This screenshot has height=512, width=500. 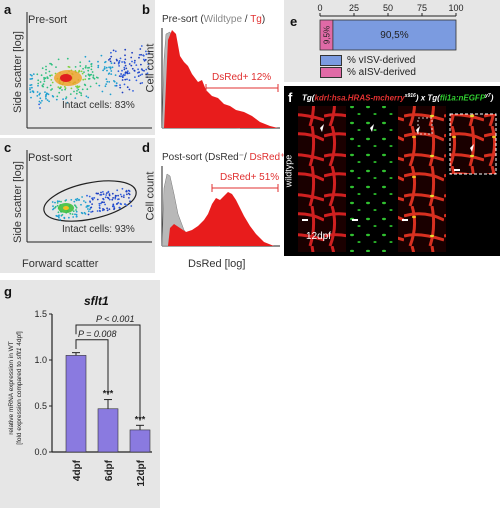 What do you see at coordinates (108, 372) in the screenshot?
I see `bracket` at bounding box center [108, 372].